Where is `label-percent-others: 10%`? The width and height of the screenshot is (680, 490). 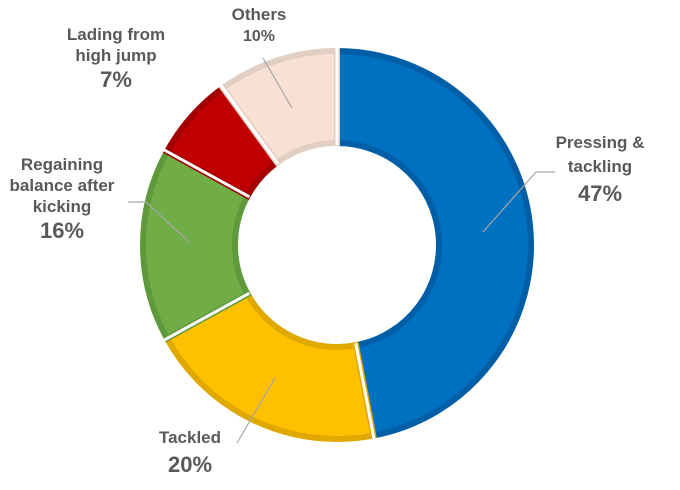 label-percent-others: 10% is located at coordinates (259, 36).